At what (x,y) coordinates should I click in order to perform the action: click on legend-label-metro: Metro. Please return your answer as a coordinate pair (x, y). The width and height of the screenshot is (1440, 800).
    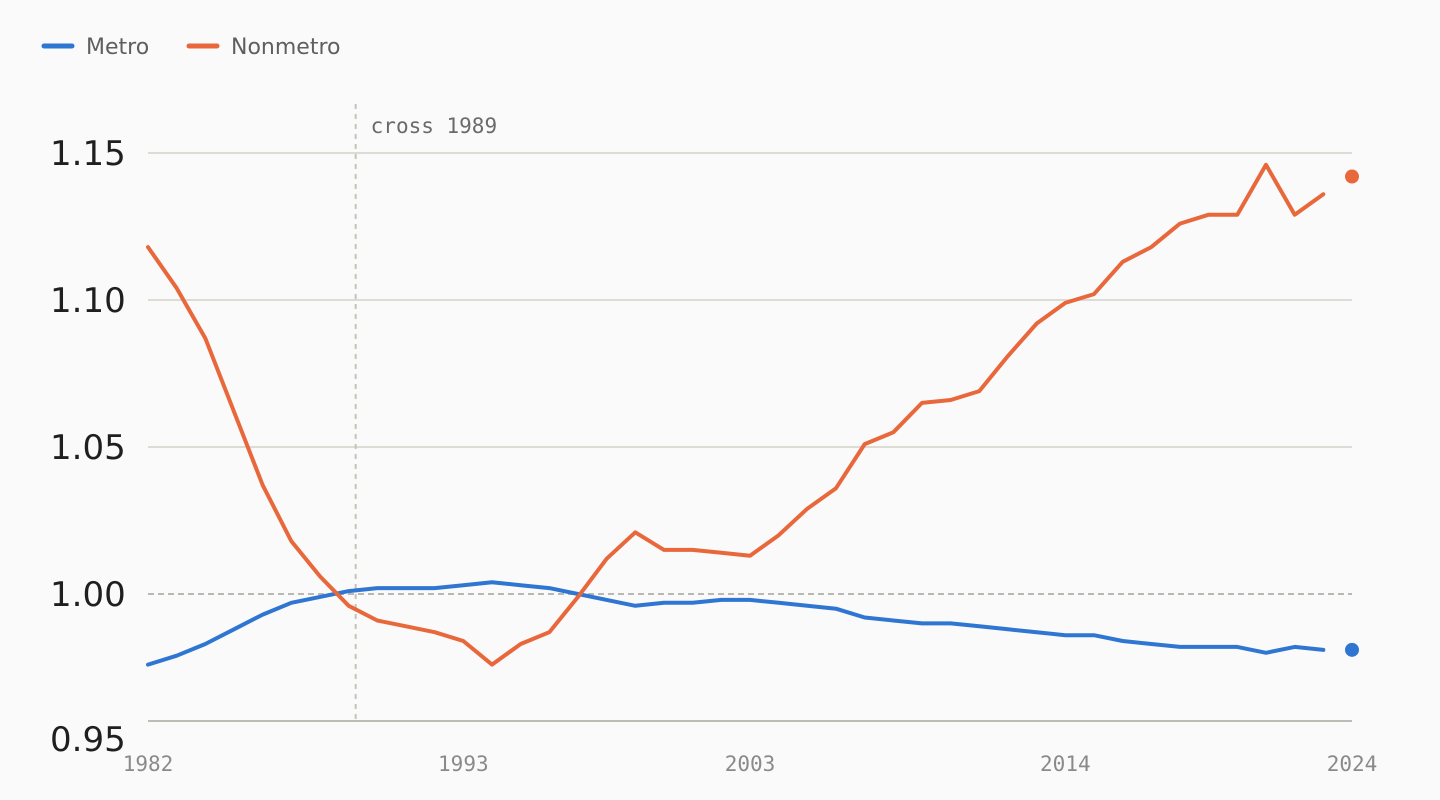
    Looking at the image, I should click on (117, 47).